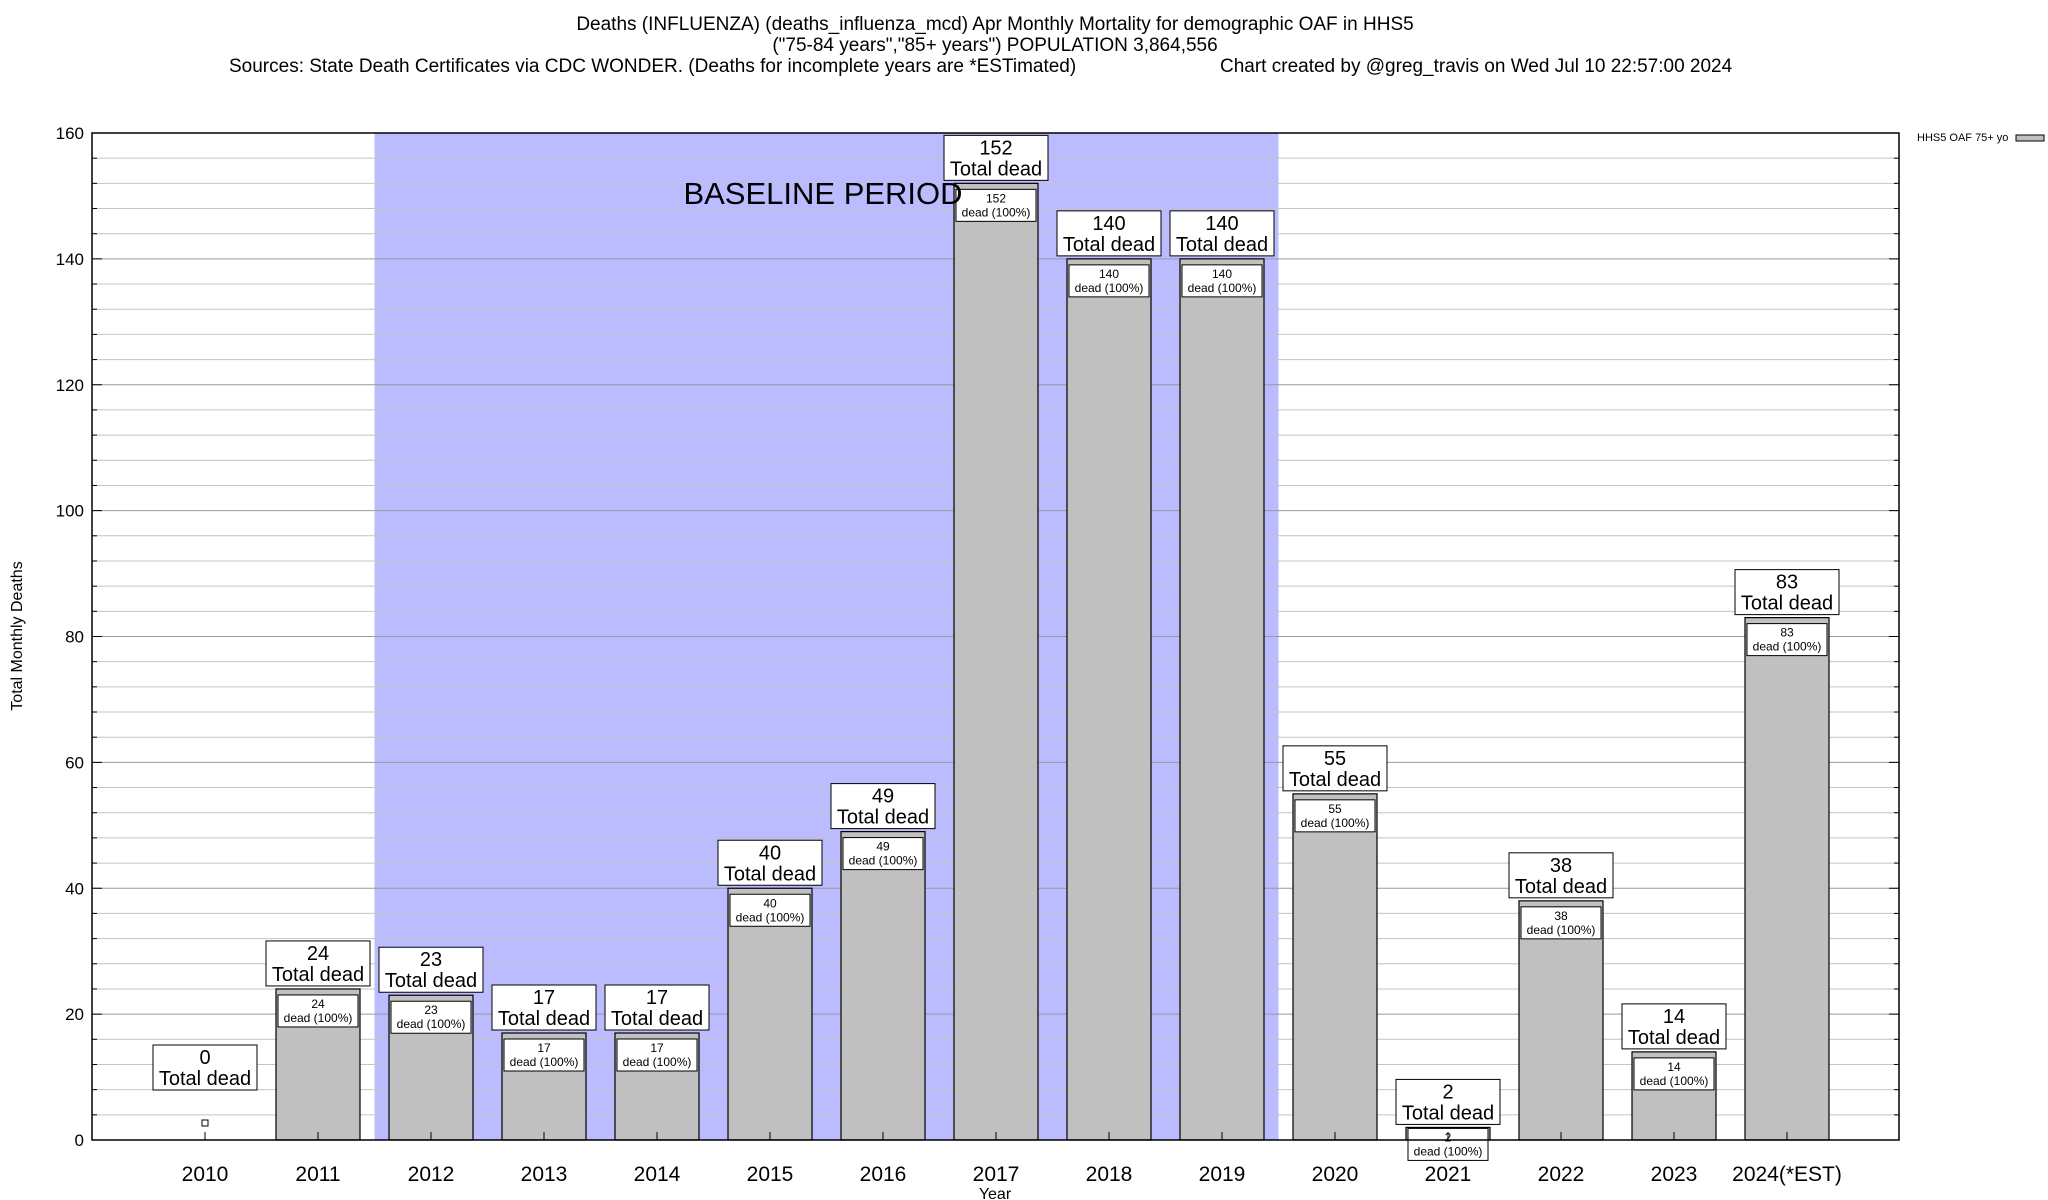  What do you see at coordinates (657, 1174) in the screenshot?
I see `x-tick-label: 2014` at bounding box center [657, 1174].